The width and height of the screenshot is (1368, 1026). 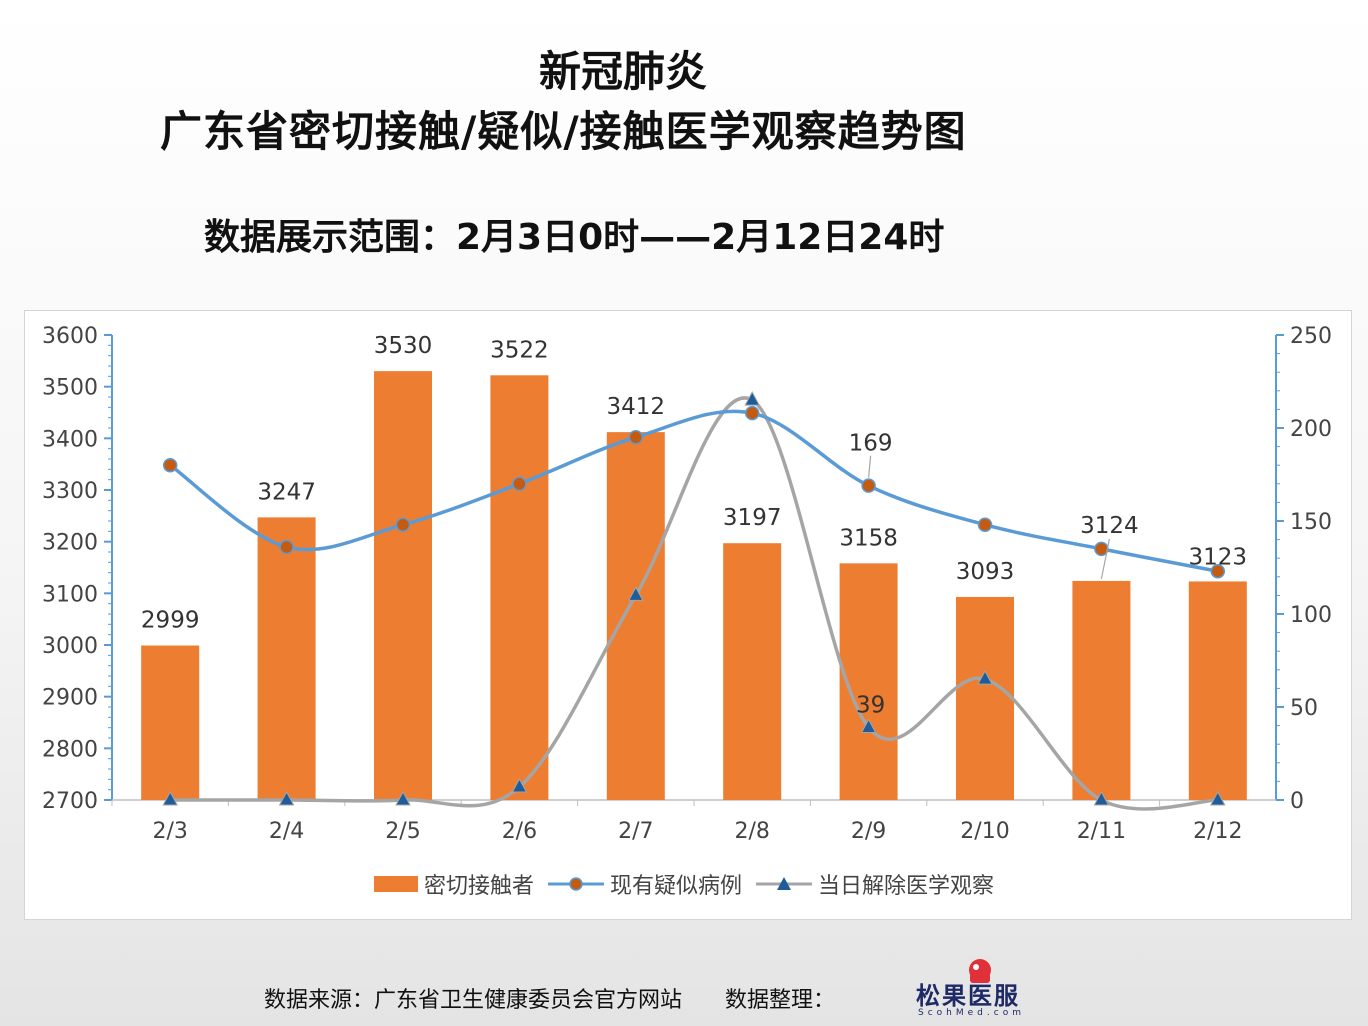 What do you see at coordinates (70, 388) in the screenshot?
I see `left-axis-tick-label: 3500` at bounding box center [70, 388].